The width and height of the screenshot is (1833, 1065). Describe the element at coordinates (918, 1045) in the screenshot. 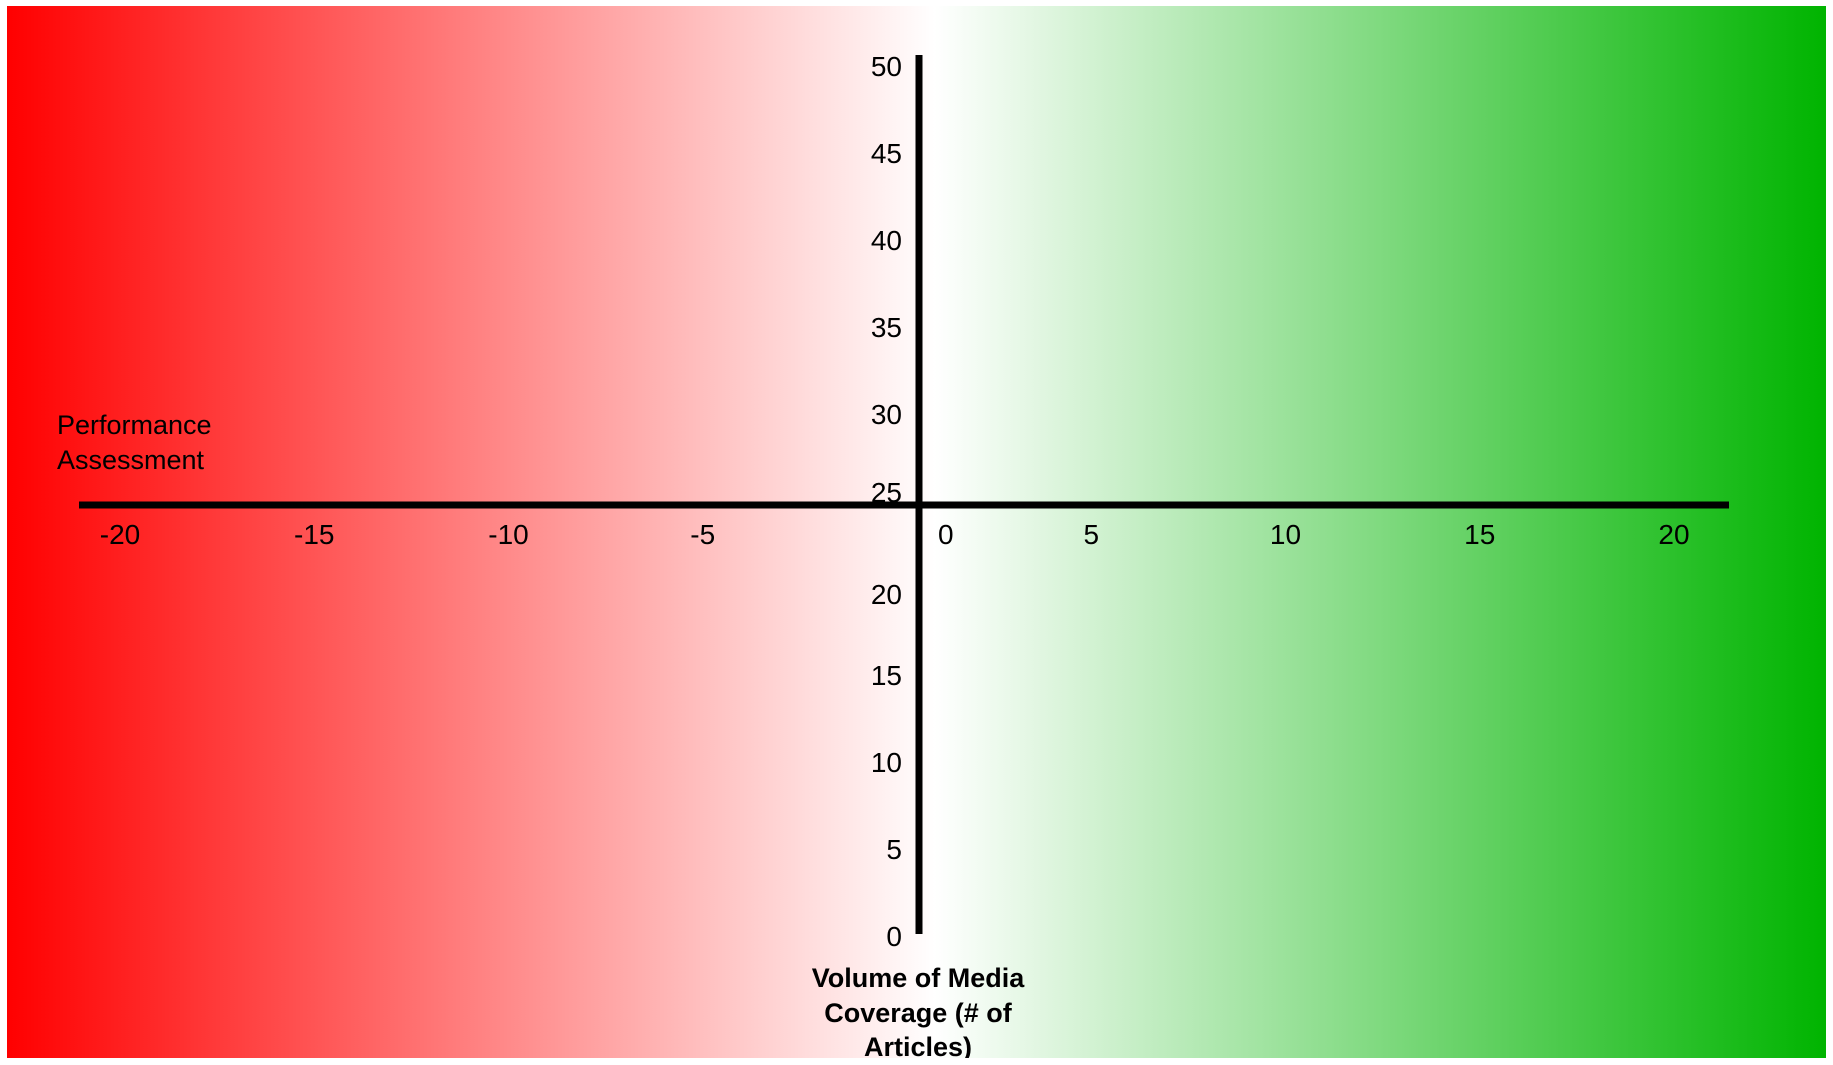

I see `y-axis-title-line-3: Articles)` at that location.